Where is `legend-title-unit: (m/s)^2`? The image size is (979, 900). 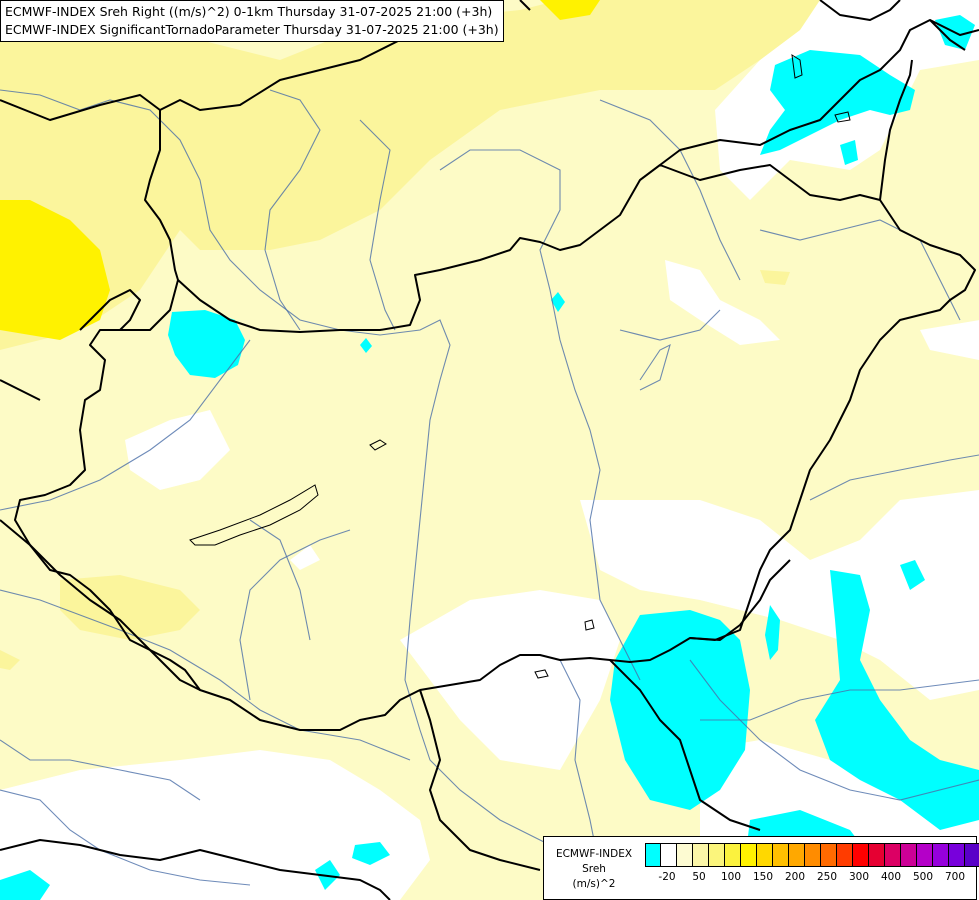 legend-title-unit: (m/s)^2 is located at coordinates (594, 884).